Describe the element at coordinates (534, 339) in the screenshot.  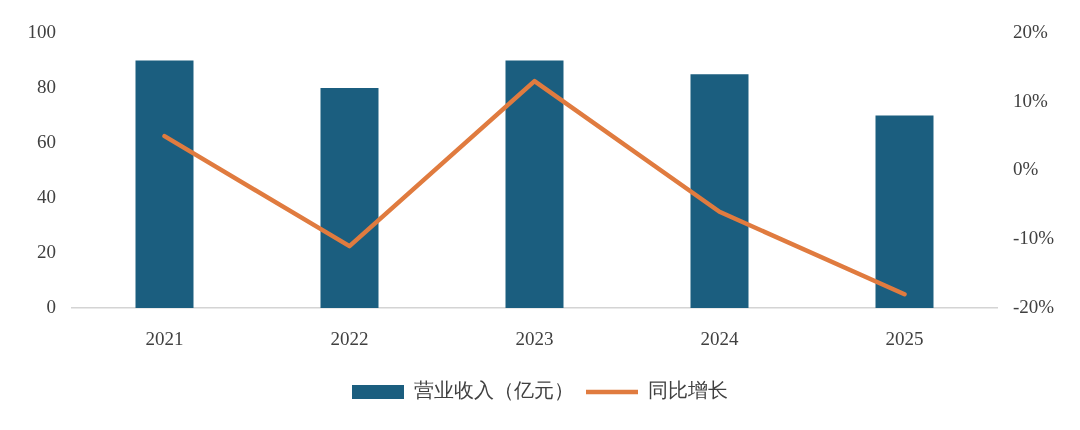
I see `x-tick-label: 2023` at that location.